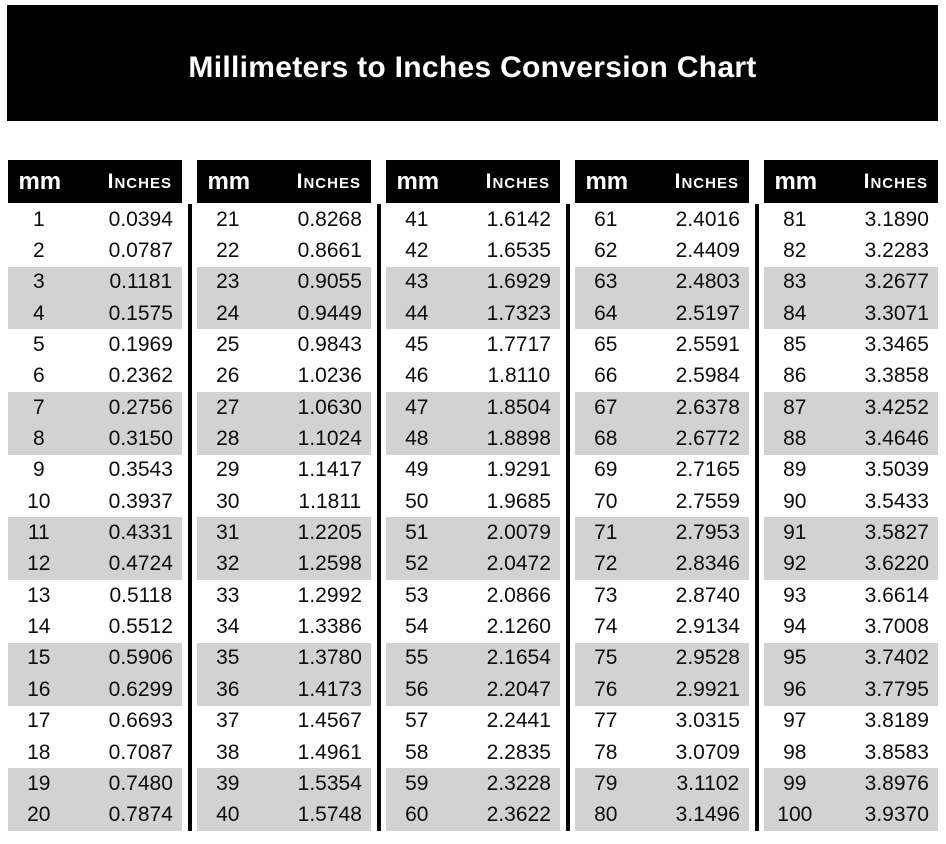 Image resolution: width=946 pixels, height=844 pixels. I want to click on table-row: 4 0.1575, so click(95, 314).